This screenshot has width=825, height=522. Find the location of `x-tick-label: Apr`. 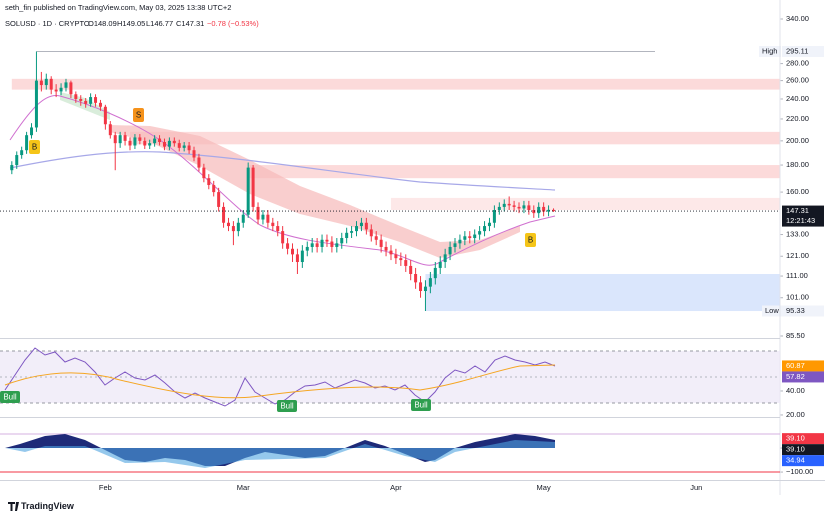

x-tick-label: Apr is located at coordinates (396, 487).